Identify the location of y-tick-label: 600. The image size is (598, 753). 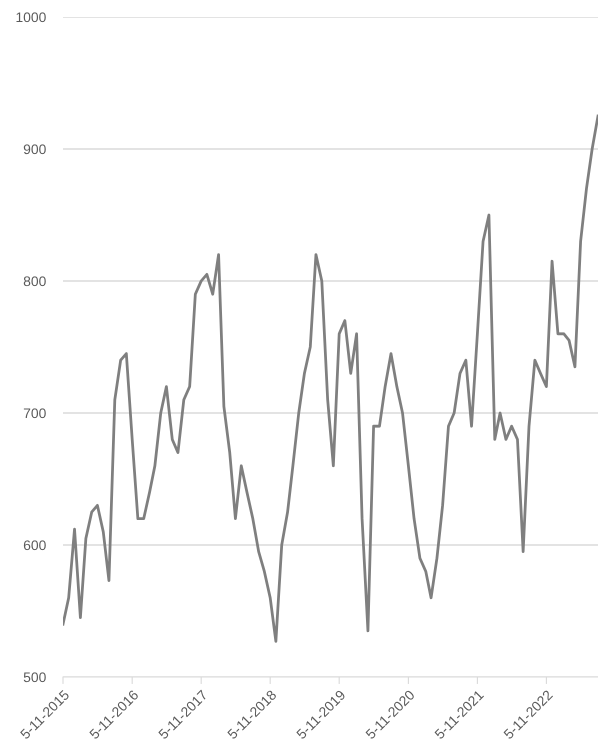
(35, 545).